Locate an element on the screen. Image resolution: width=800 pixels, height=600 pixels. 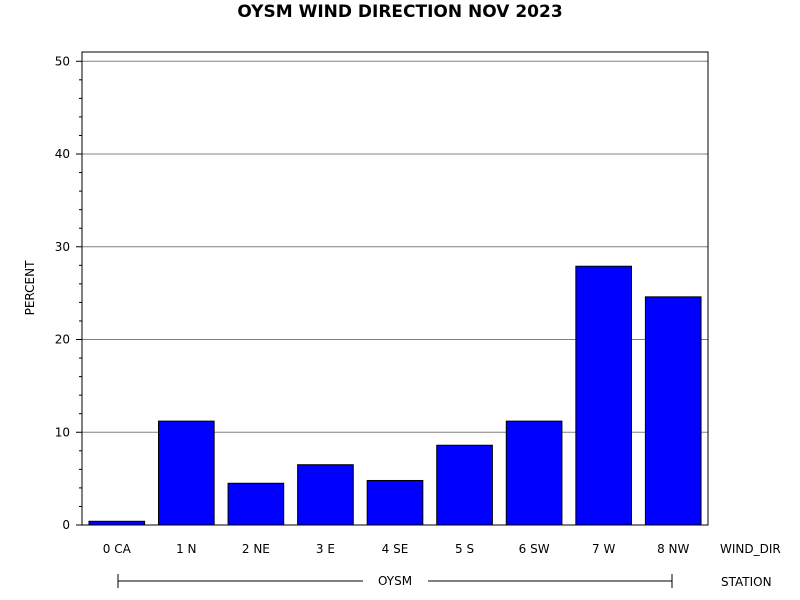
x-axis-label: WIND_DIR is located at coordinates (750, 549).